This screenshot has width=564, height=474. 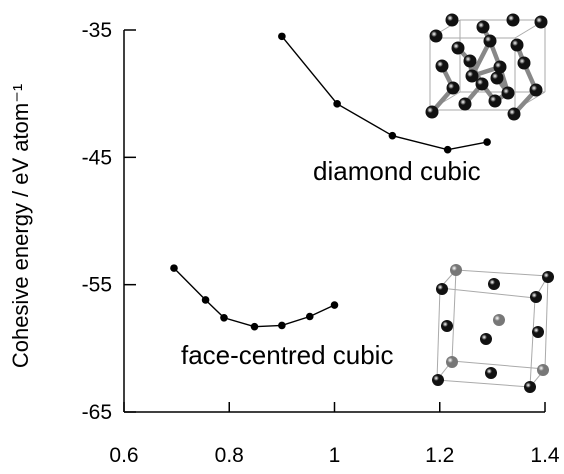 I want to click on y-tick-label: -65, so click(x=97, y=412).